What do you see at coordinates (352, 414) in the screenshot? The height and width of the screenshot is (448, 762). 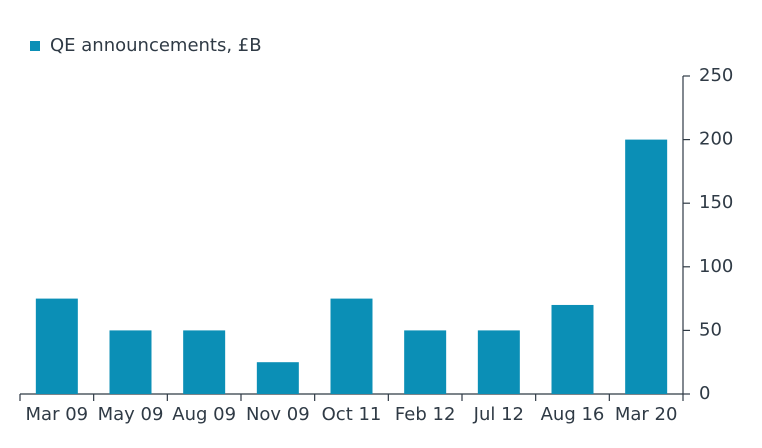 I see `x-tick-label: Oct 11` at bounding box center [352, 414].